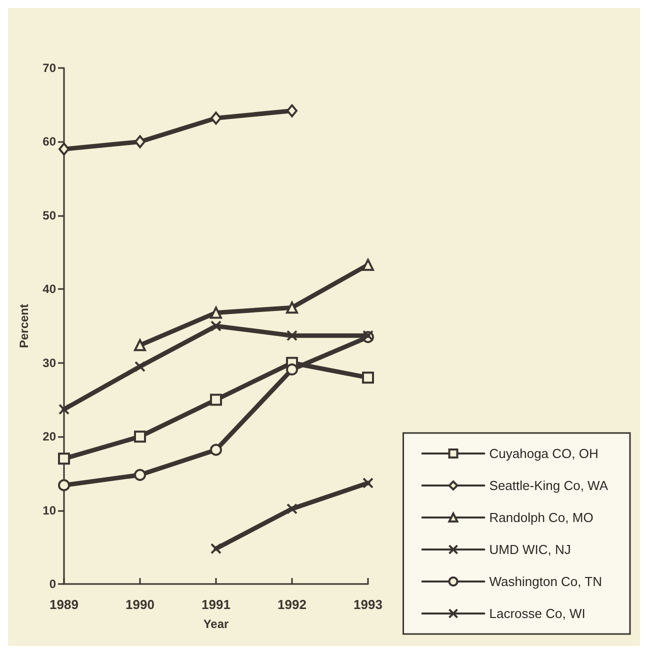  I want to click on y-tick-label: 10, so click(49, 510).